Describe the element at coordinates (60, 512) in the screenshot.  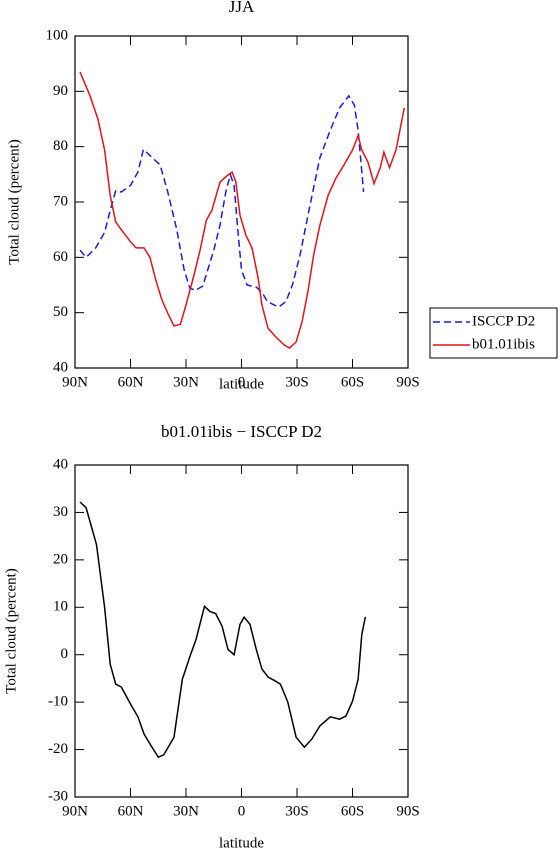
I see `y-tick-label: 30` at that location.